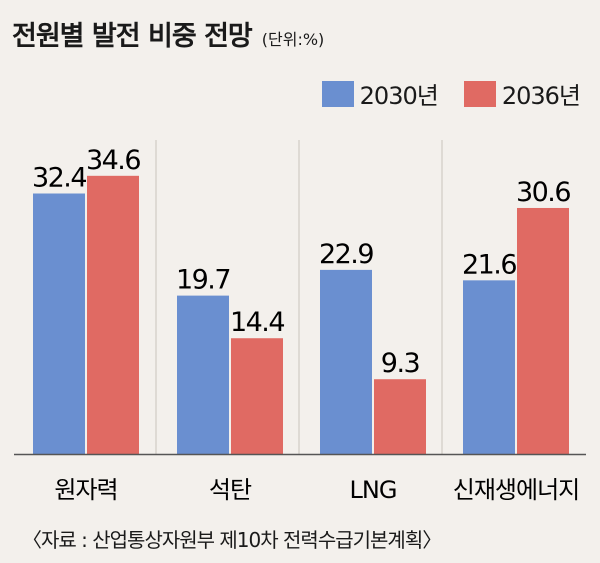 The height and width of the screenshot is (563, 600). What do you see at coordinates (293, 39) in the screenshot?
I see `chart-unit: (단위:%)` at bounding box center [293, 39].